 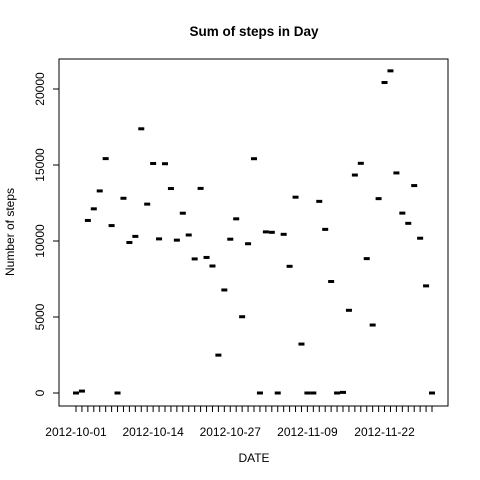 What do you see at coordinates (153, 432) in the screenshot?
I see `x-tick-label: 2012-10-14` at bounding box center [153, 432].